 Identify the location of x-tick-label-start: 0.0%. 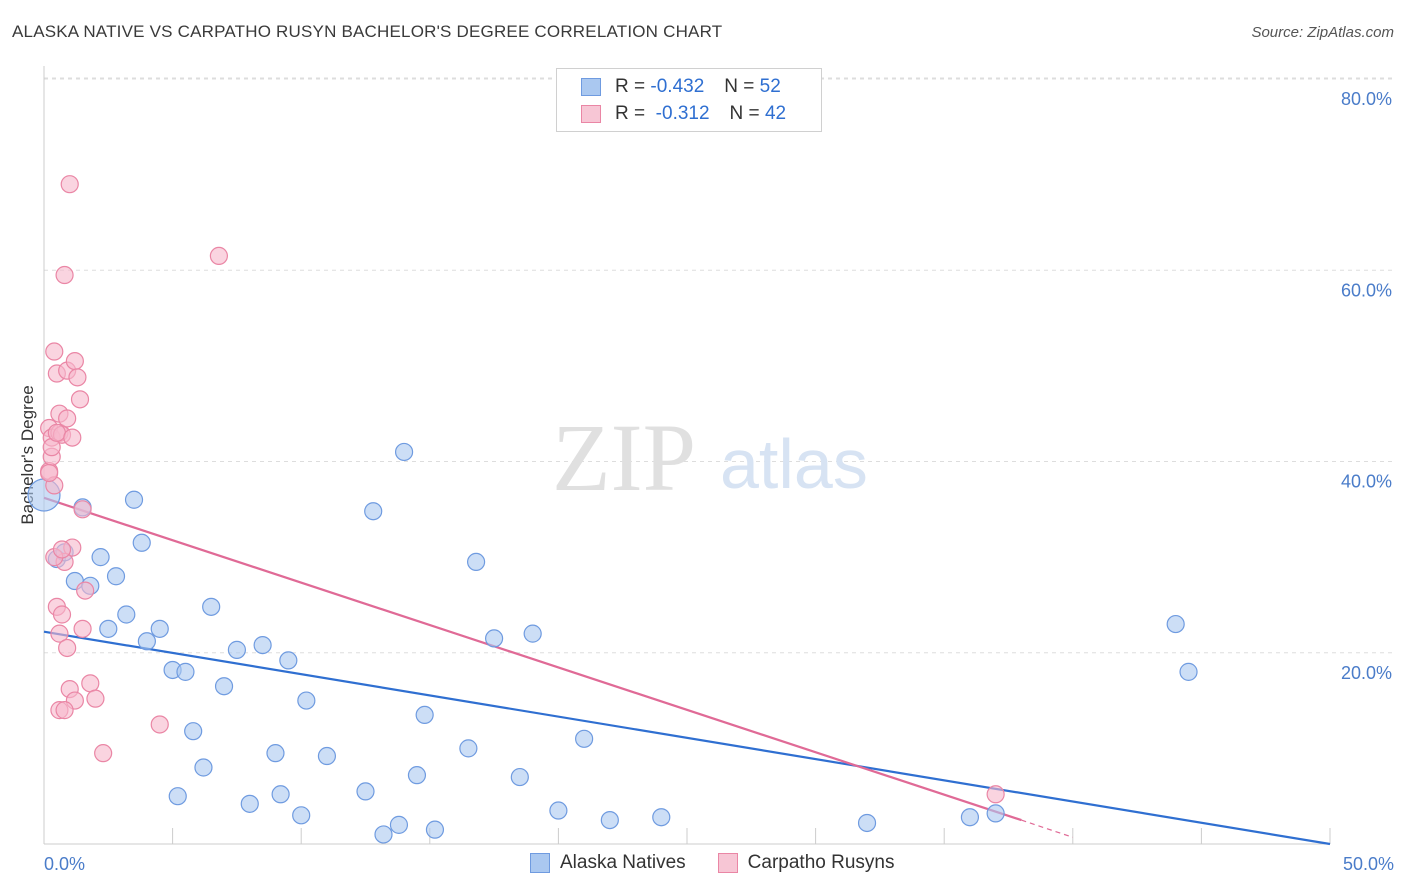
(64, 864).